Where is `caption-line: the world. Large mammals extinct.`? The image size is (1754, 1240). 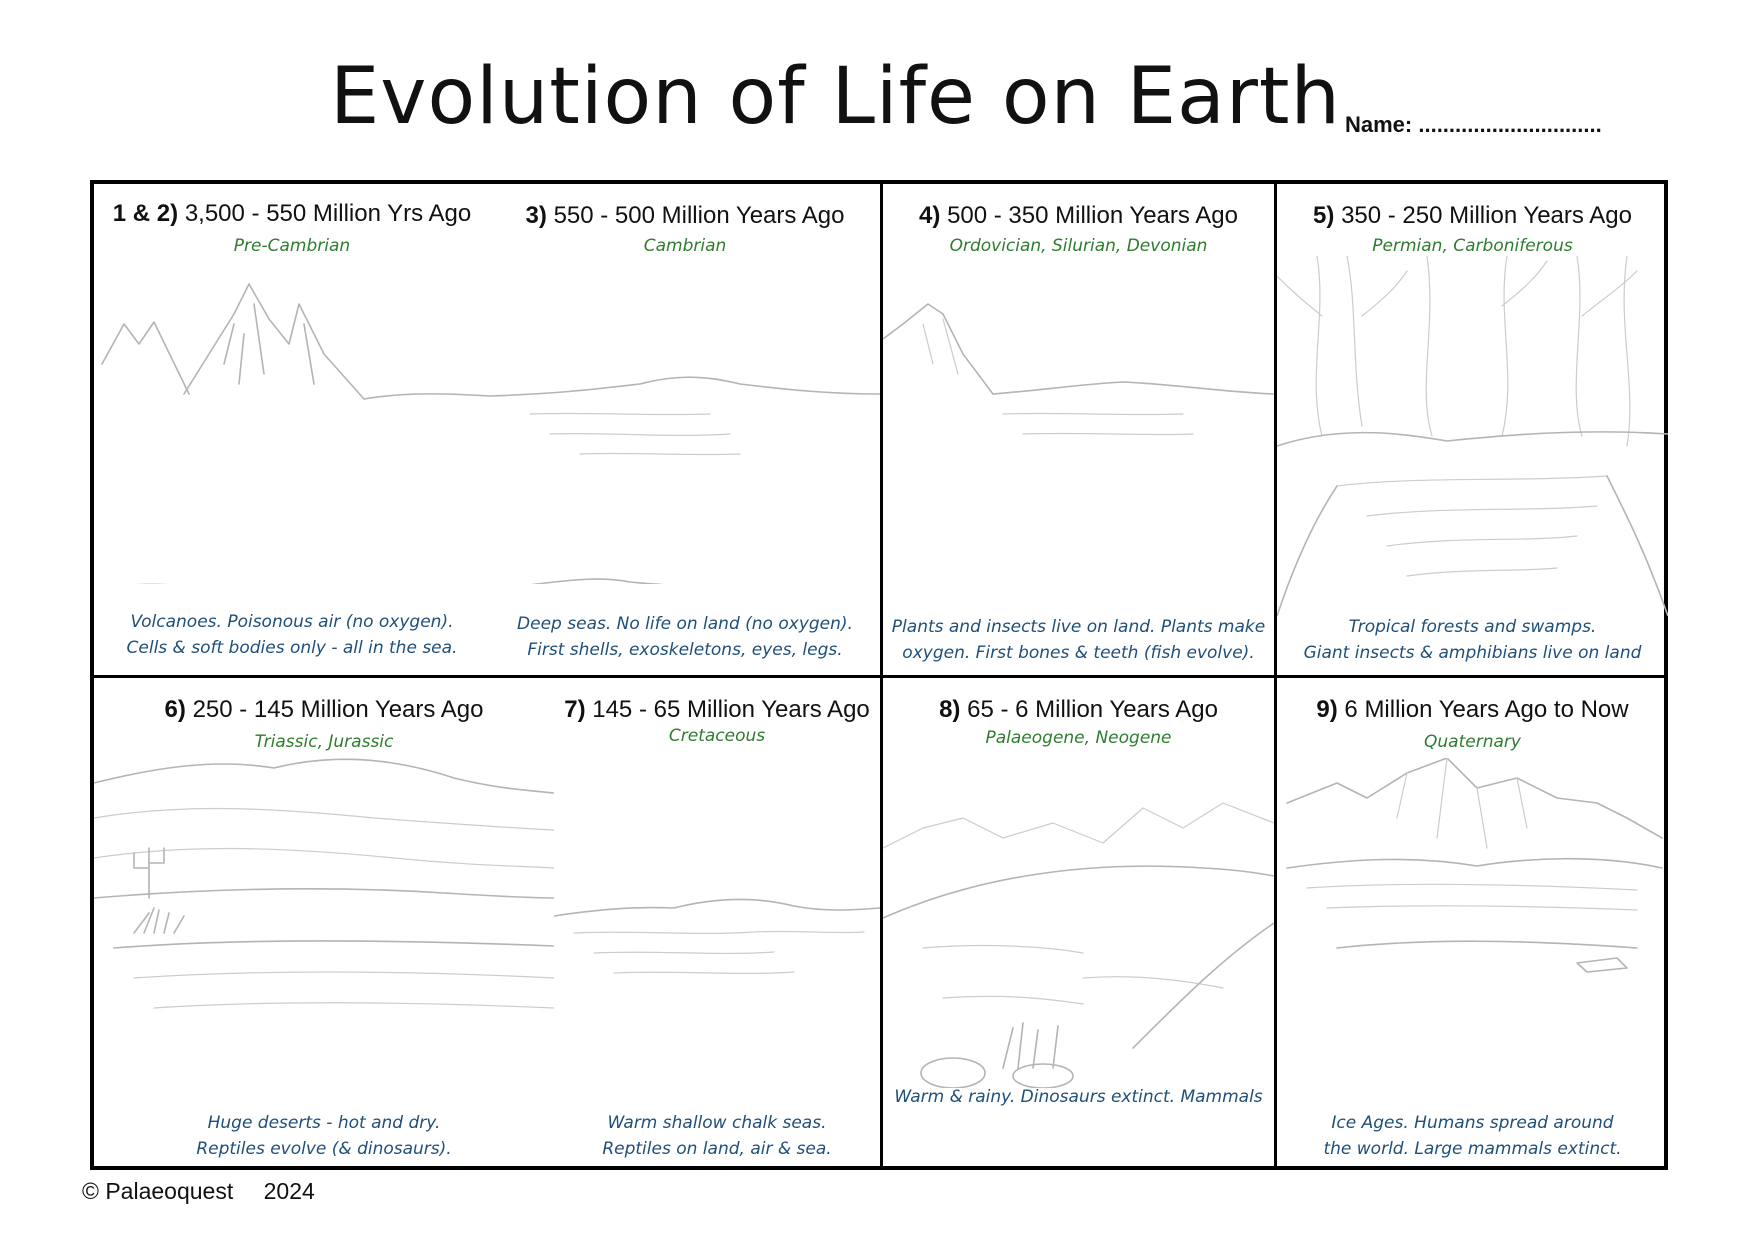 caption-line: the world. Large mammals extinct. is located at coordinates (1472, 1149).